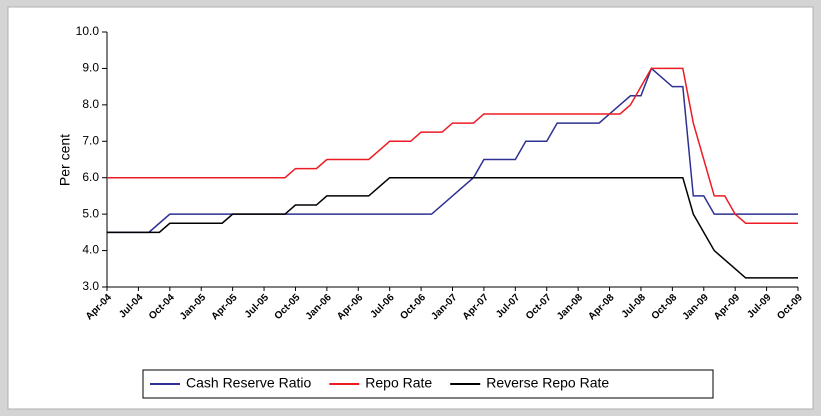 Image resolution: width=821 pixels, height=416 pixels. I want to click on y-tick-label: 3.0, so click(90, 286).